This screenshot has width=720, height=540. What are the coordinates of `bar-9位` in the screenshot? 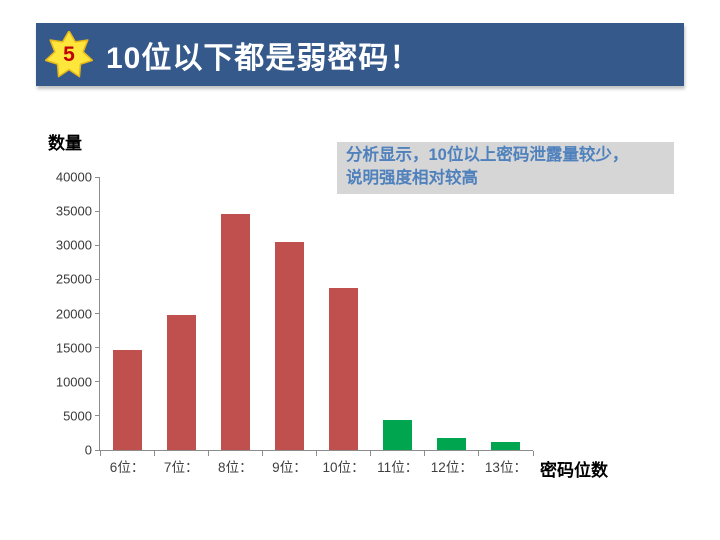 It's located at (289, 345).